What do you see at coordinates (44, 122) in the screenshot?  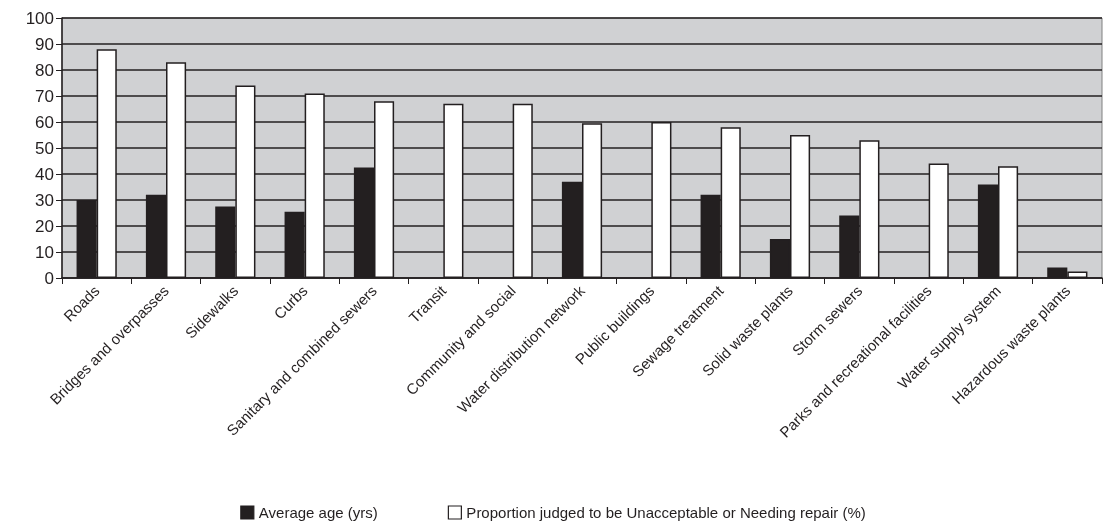 I see `y-tick-label: 60` at bounding box center [44, 122].